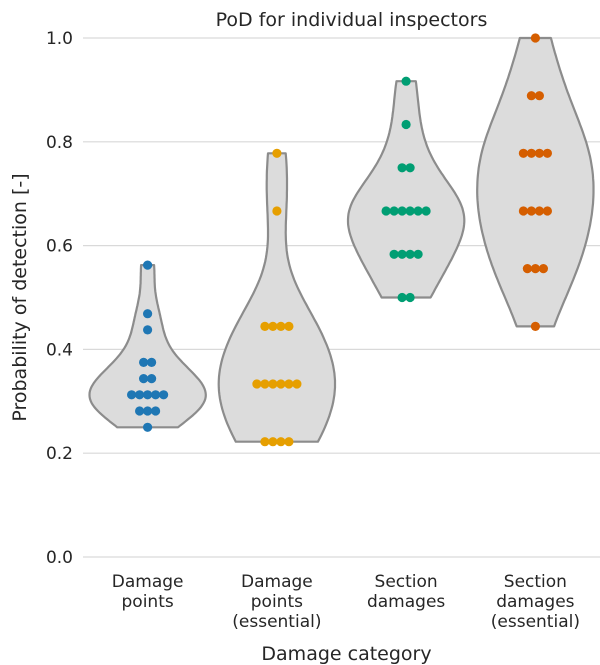  What do you see at coordinates (59, 558) in the screenshot?
I see `y-tick-label: 0.0` at bounding box center [59, 558].